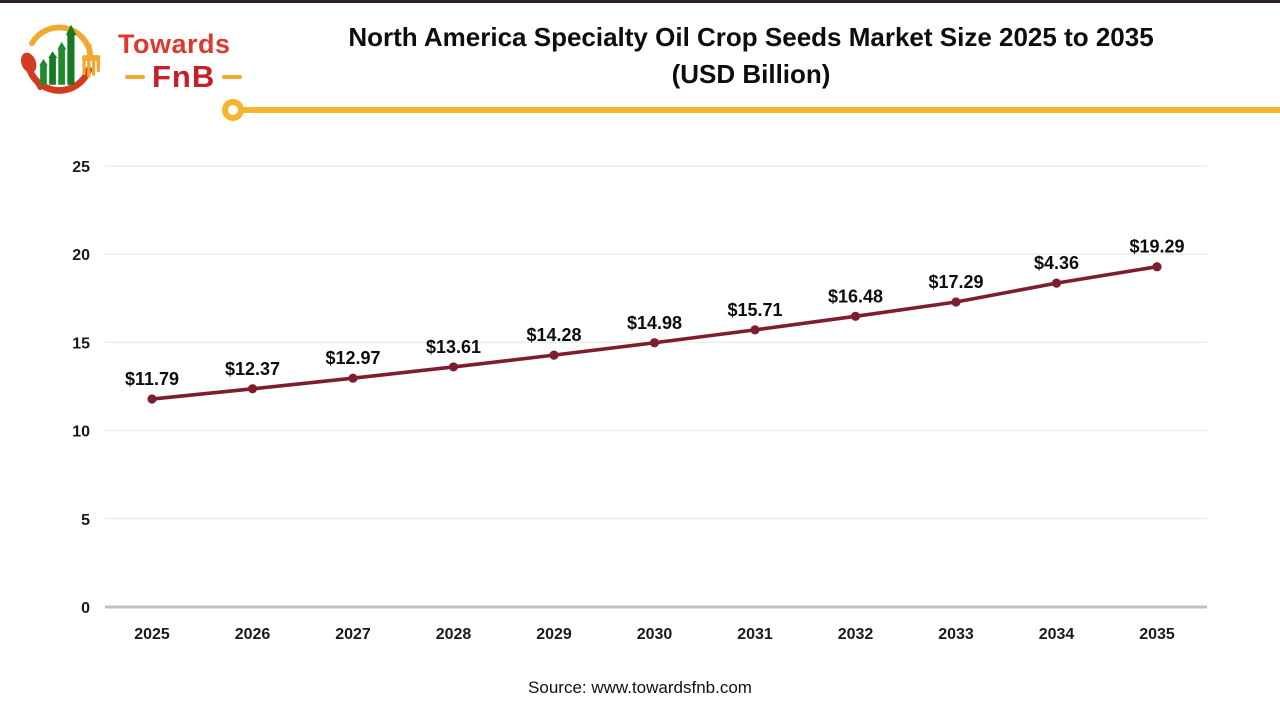 This screenshot has height=720, width=1280. What do you see at coordinates (955, 282) in the screenshot?
I see `data-point-label: $17.29` at bounding box center [955, 282].